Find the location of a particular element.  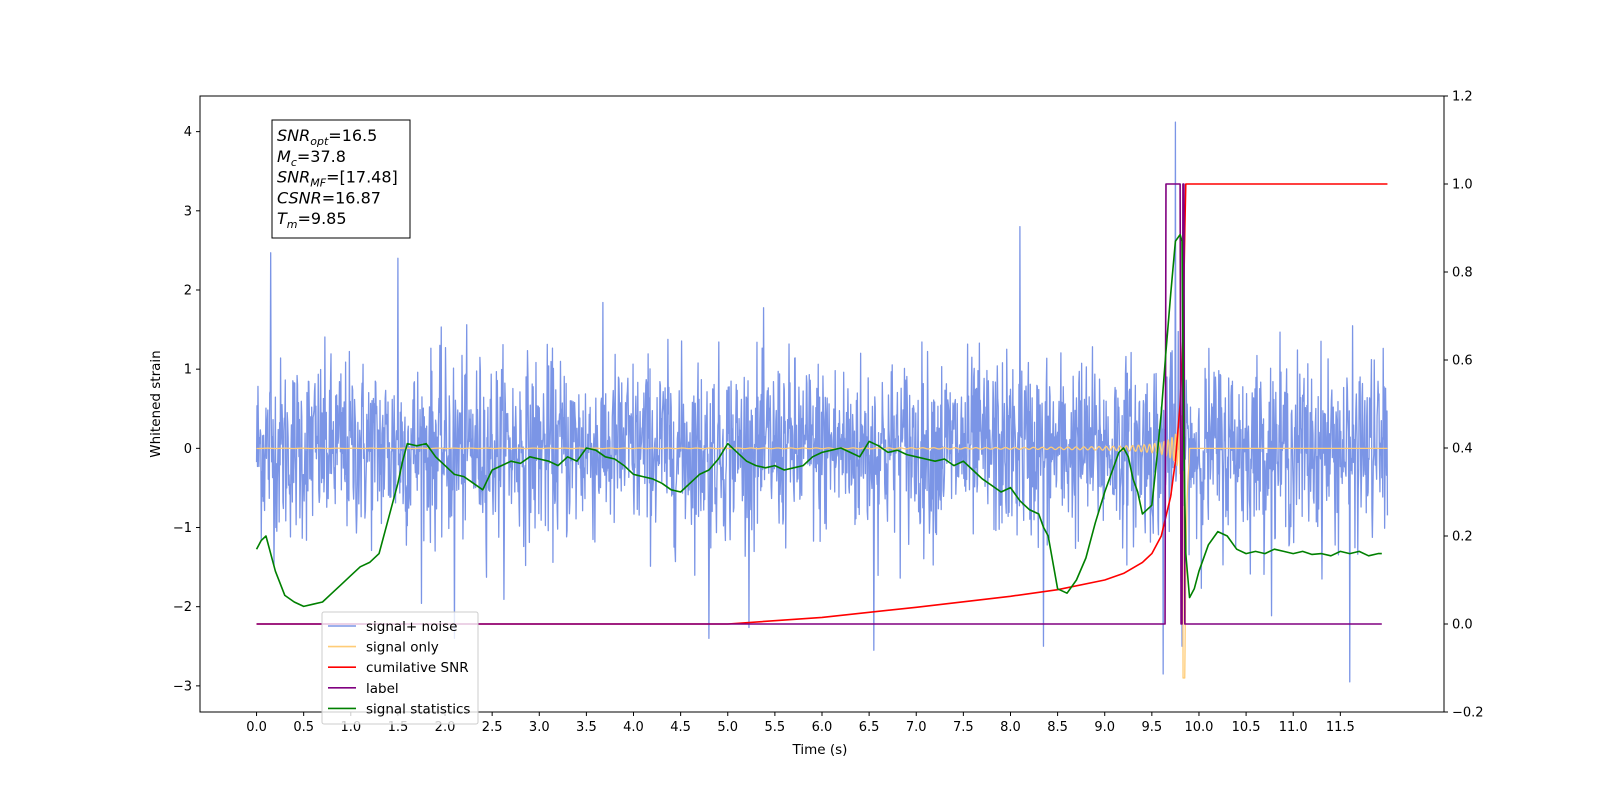

y-tick-label-left: −3 is located at coordinates (182, 686).